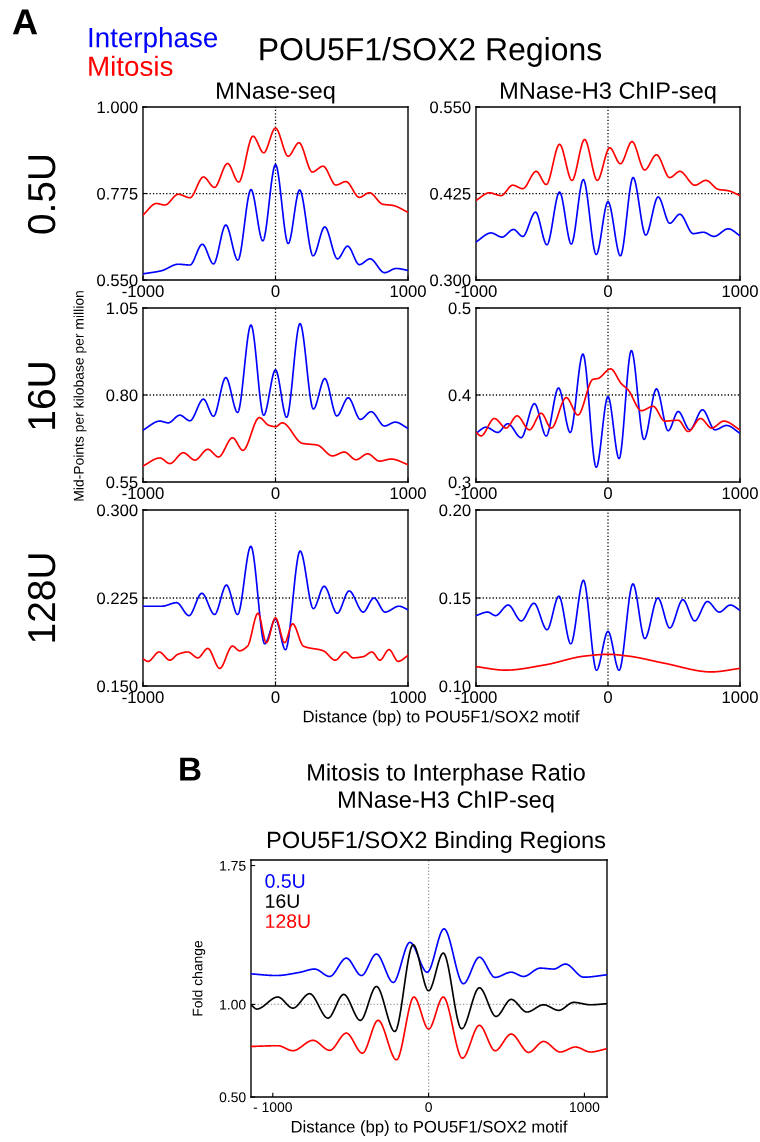 This screenshot has width=760, height=1142. I want to click on y-tick-label: 0.55, so click(122, 482).